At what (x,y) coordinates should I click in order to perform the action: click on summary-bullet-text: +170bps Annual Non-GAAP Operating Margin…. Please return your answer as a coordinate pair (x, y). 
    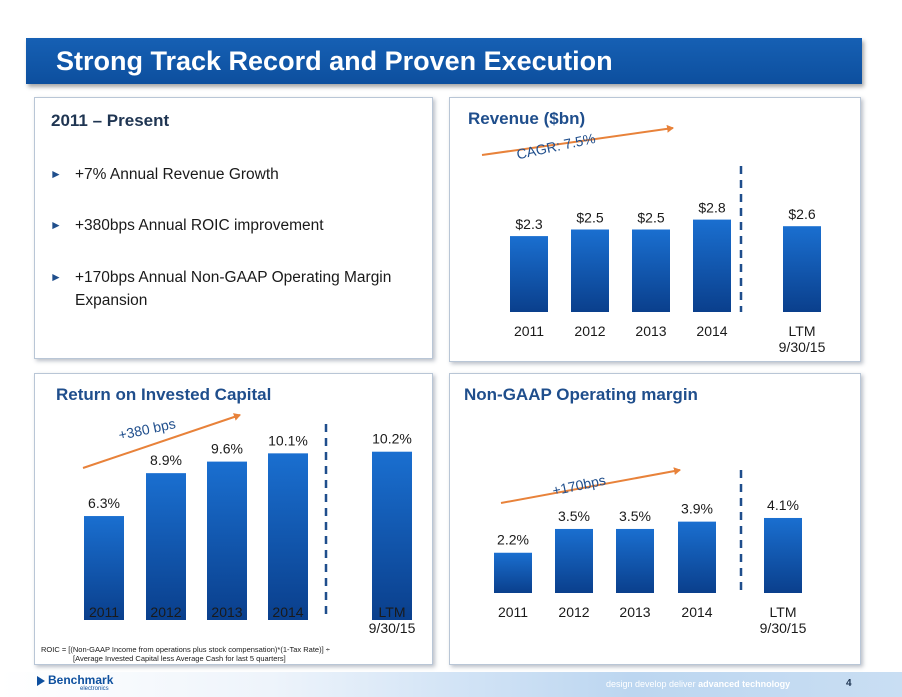
    Looking at the image, I should click on (233, 289).